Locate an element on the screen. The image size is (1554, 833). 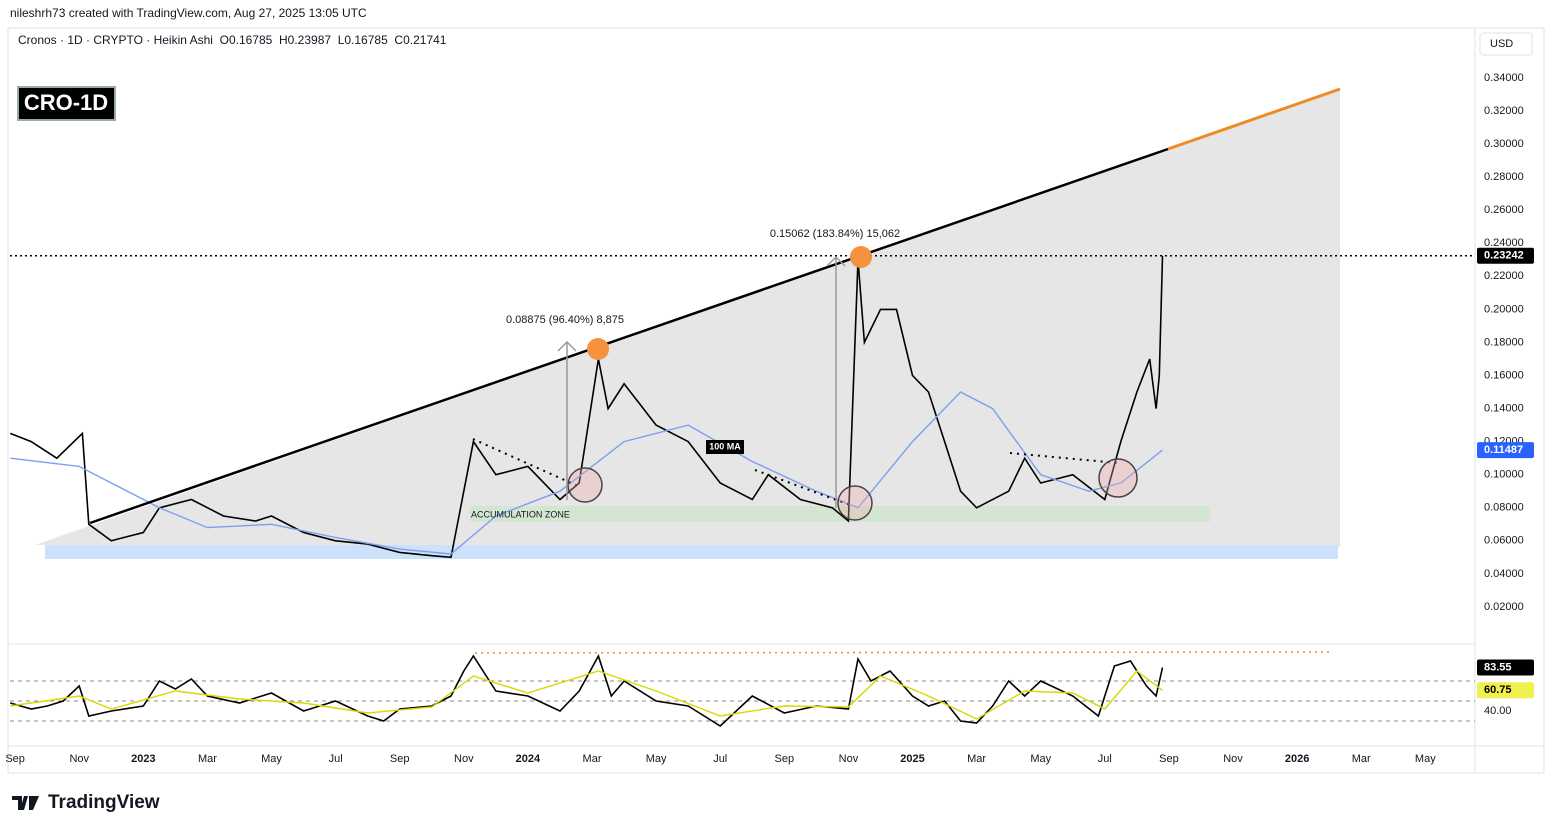
y-tick-label: 0.32000 is located at coordinates (1504, 111).